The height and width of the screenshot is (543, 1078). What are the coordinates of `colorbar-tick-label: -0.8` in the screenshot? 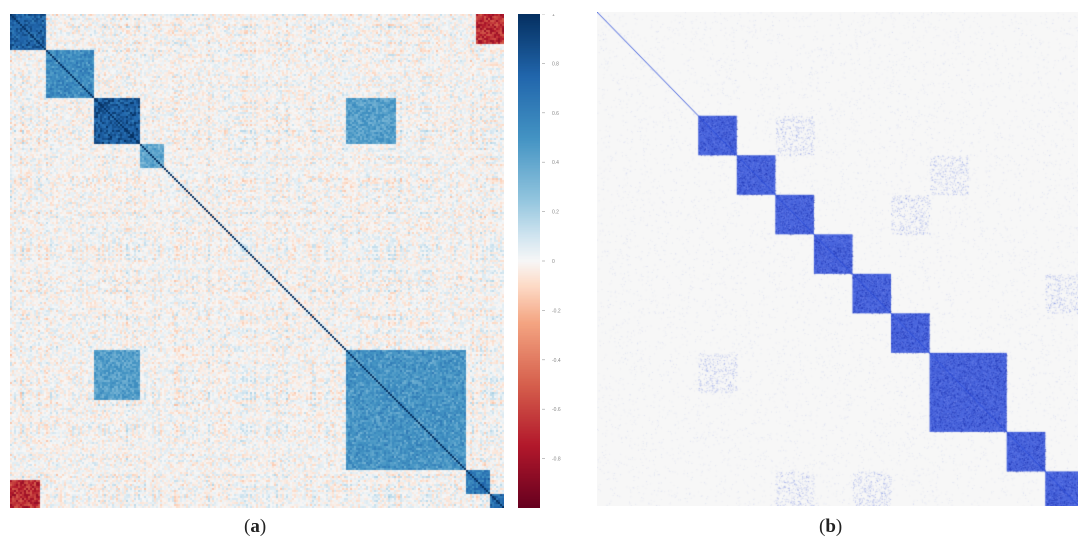 It's located at (556, 460).